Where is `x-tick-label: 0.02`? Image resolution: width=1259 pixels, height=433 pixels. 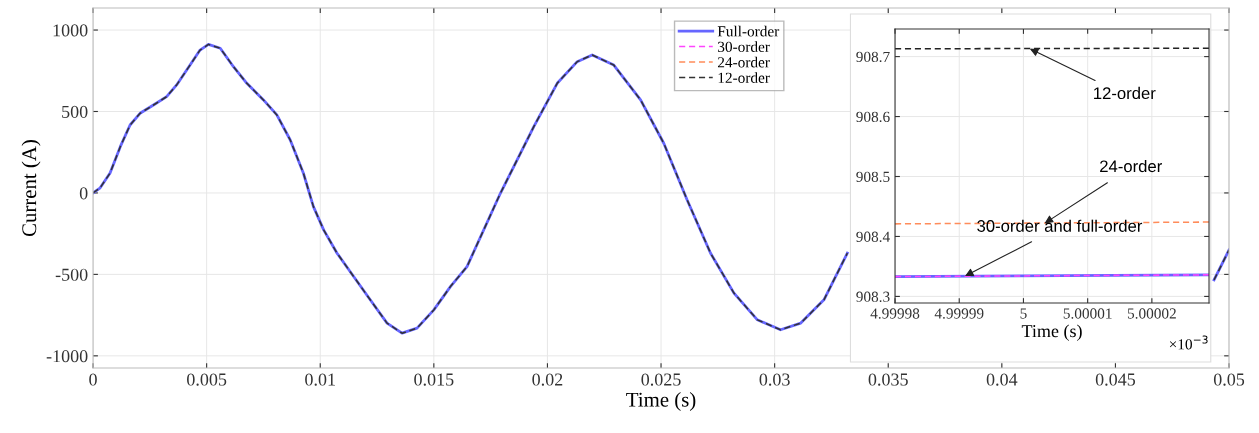 x-tick-label: 0.02 is located at coordinates (547, 379).